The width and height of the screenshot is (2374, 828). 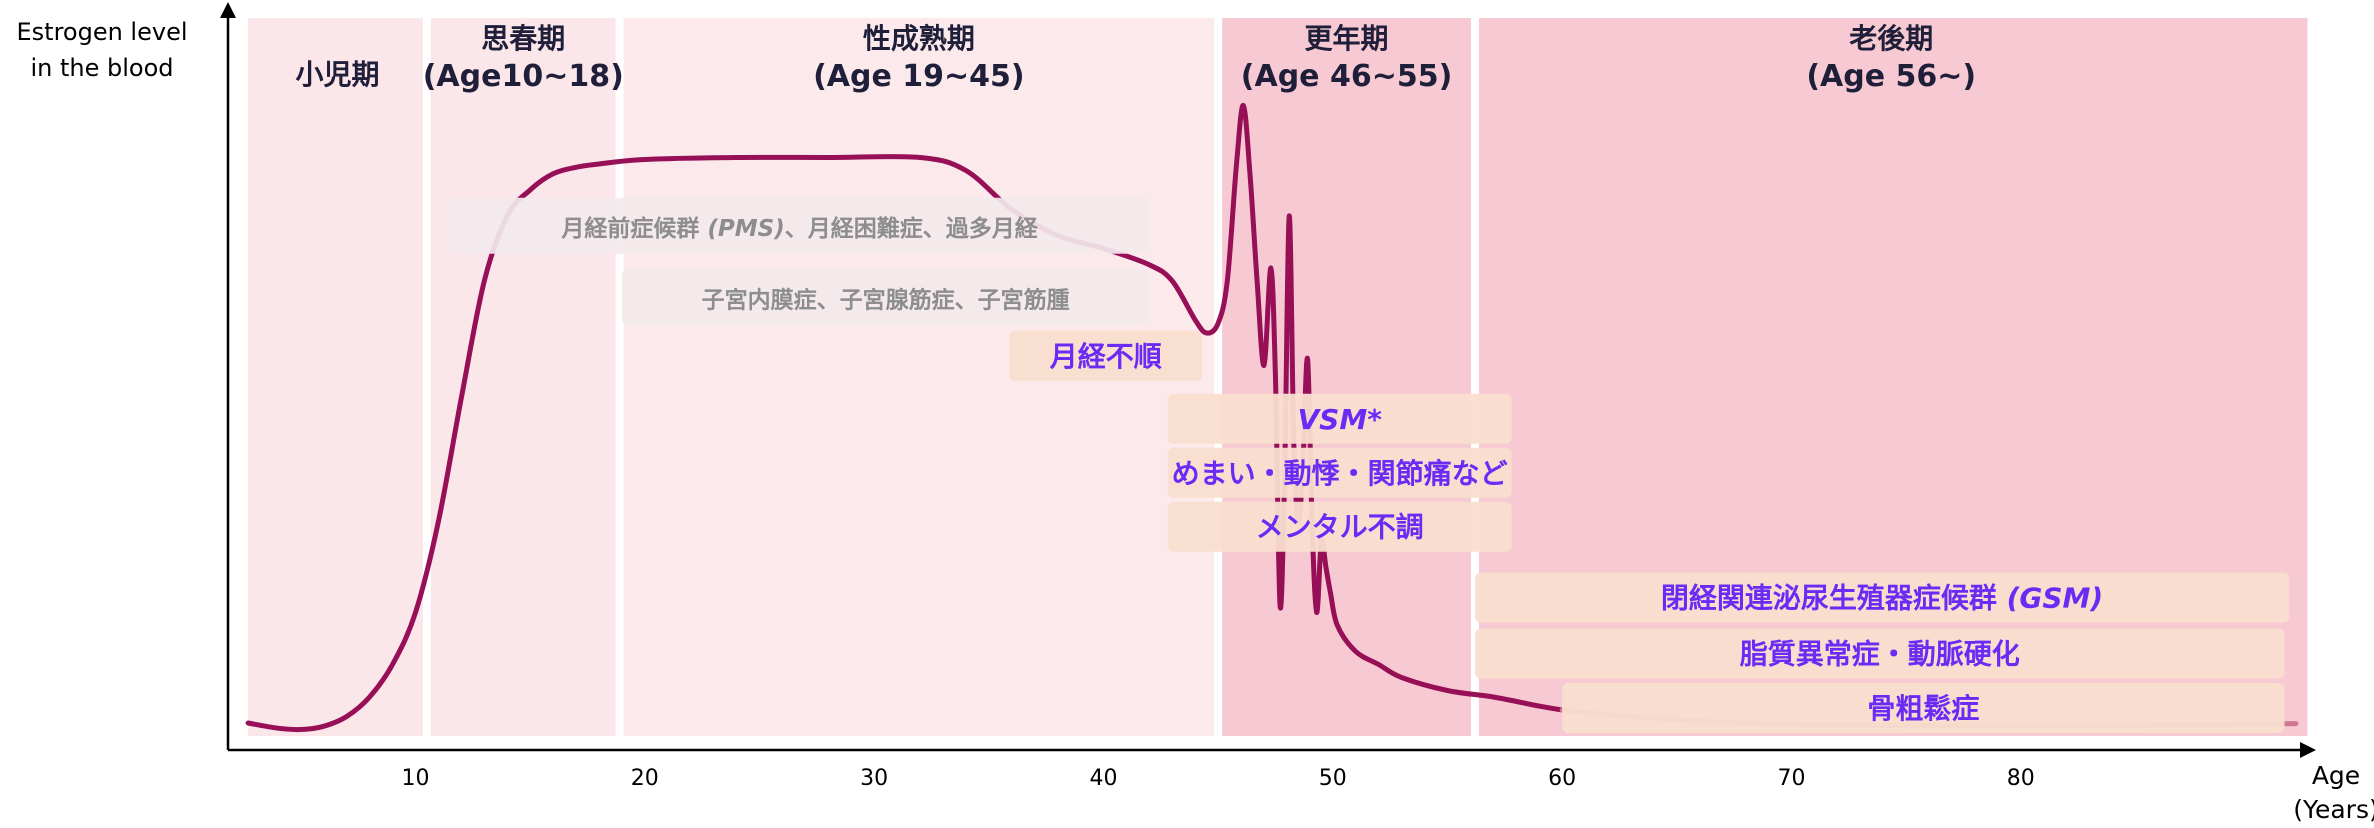 I want to click on phase-label: 老後期, so click(x=1891, y=38).